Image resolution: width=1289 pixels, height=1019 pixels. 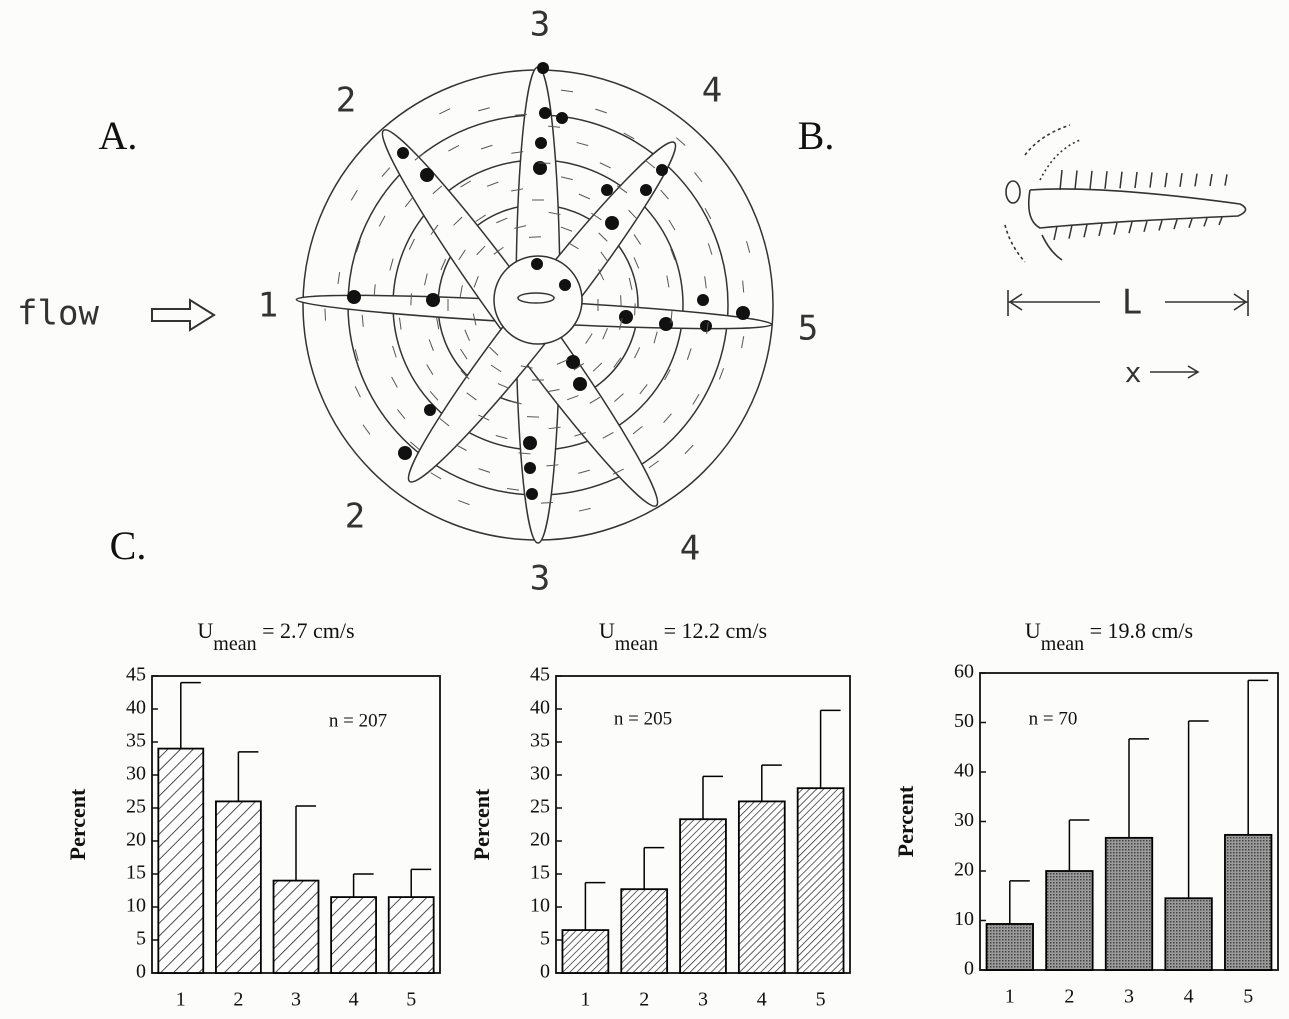 I want to click on y-tick-label: 45, so click(x=136, y=675).